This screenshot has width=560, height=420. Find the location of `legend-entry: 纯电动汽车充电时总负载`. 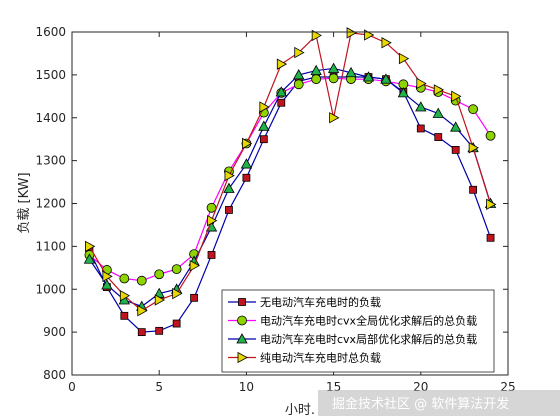

legend-entry: 纯电动汽车充电时总负载 is located at coordinates (304, 358).